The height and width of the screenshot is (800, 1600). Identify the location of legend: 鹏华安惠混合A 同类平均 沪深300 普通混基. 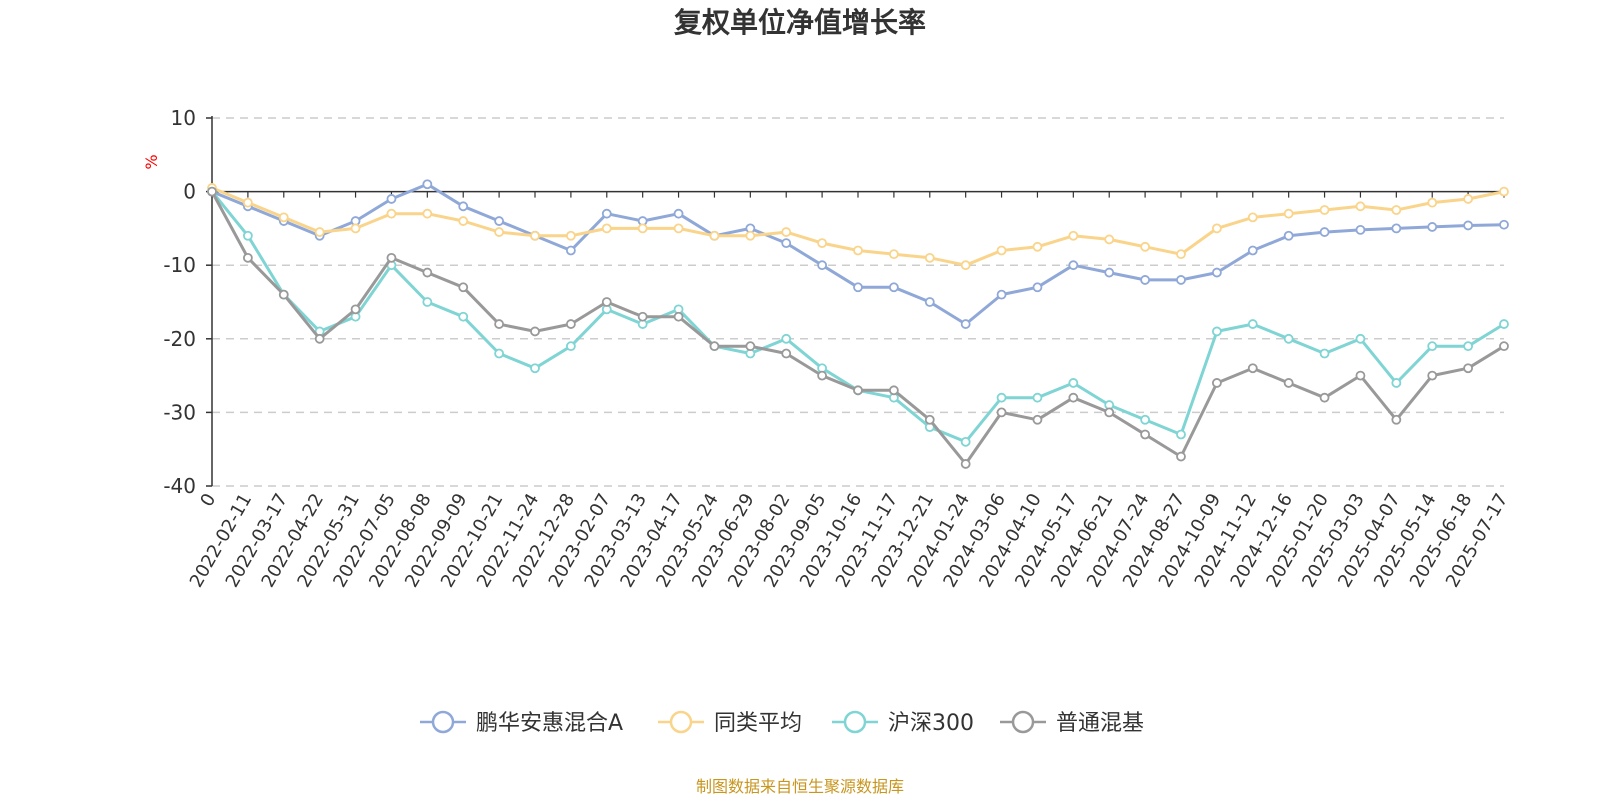
(782, 723).